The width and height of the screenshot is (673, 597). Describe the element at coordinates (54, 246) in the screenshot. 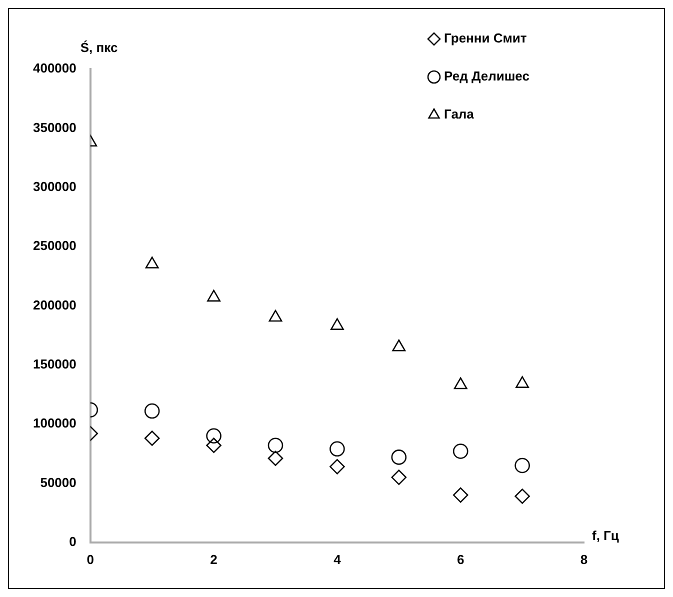

I see `y-tick-label: 250000` at that location.